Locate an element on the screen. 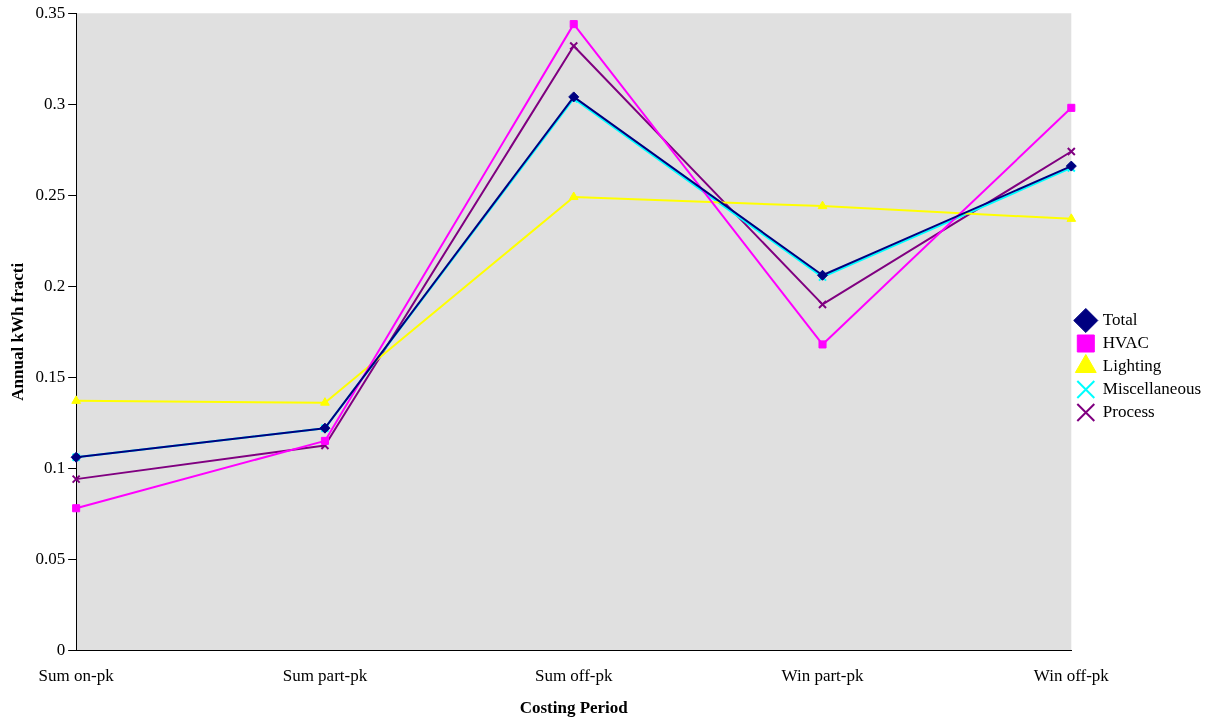  x-tick-label: Sum off-pk is located at coordinates (574, 675).